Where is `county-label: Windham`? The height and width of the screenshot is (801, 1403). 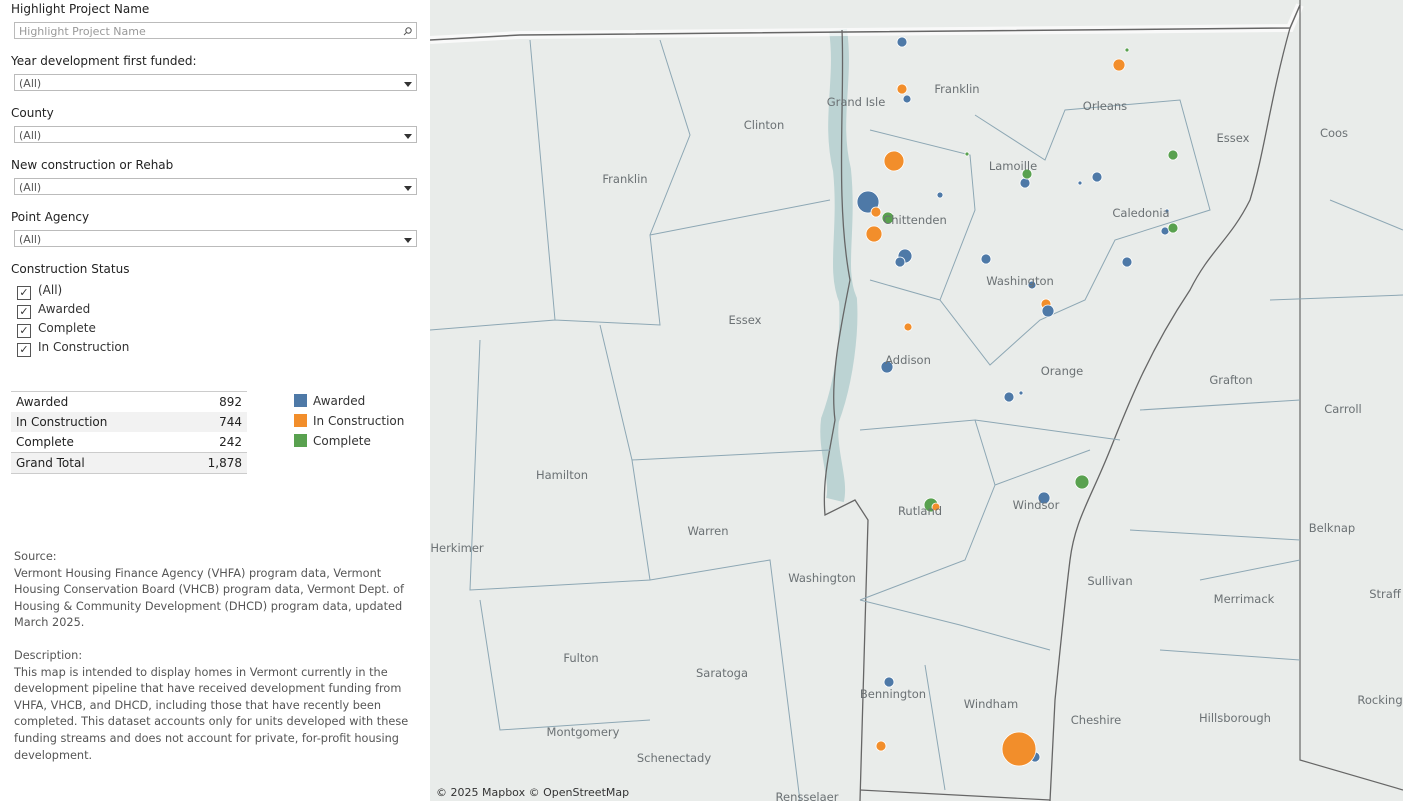
county-label: Windham is located at coordinates (991, 704).